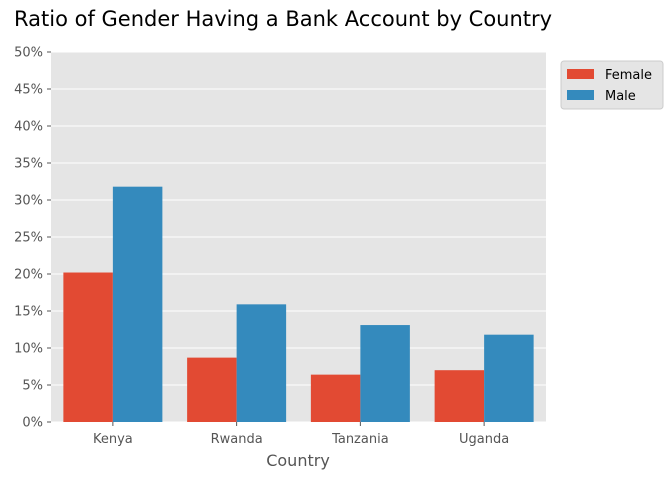  Describe the element at coordinates (28, 164) in the screenshot. I see `y-tick-label: 35%` at that location.